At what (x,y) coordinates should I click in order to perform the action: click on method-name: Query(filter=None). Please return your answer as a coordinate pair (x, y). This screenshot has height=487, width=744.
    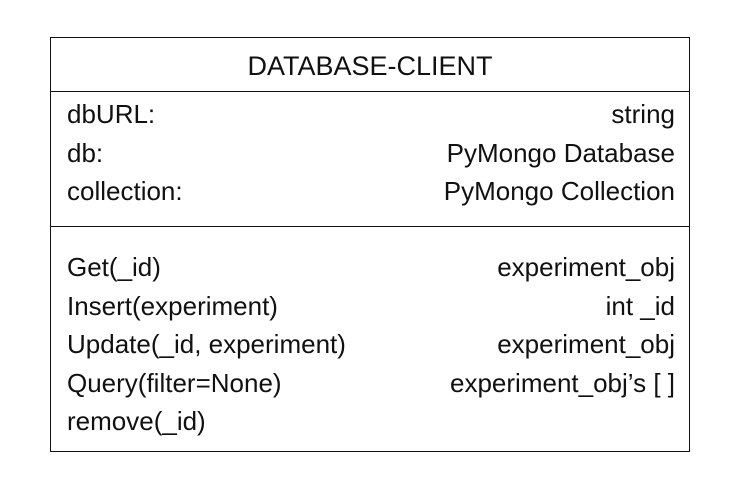
    Looking at the image, I should click on (174, 383).